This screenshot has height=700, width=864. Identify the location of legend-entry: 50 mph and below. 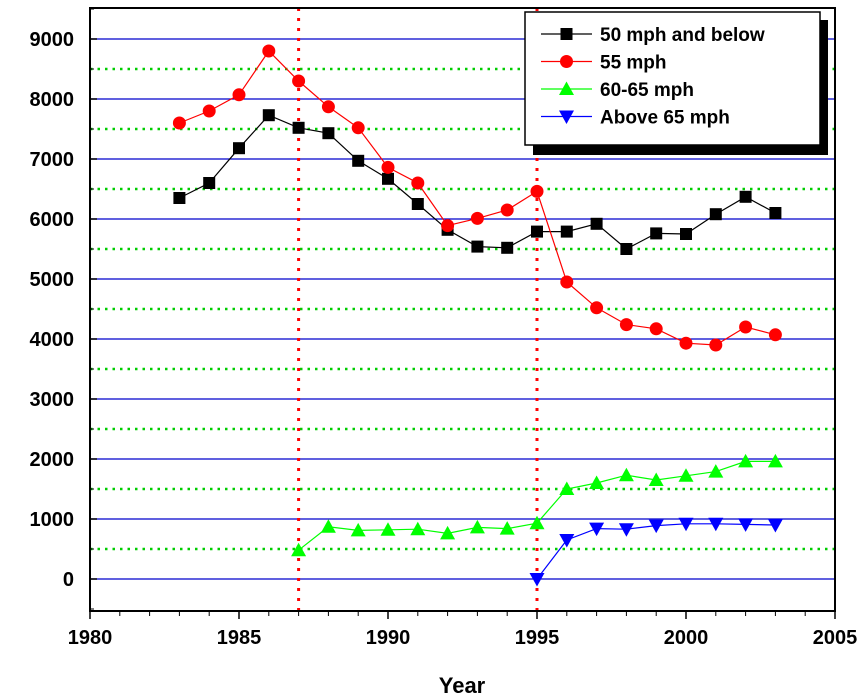
(653, 35).